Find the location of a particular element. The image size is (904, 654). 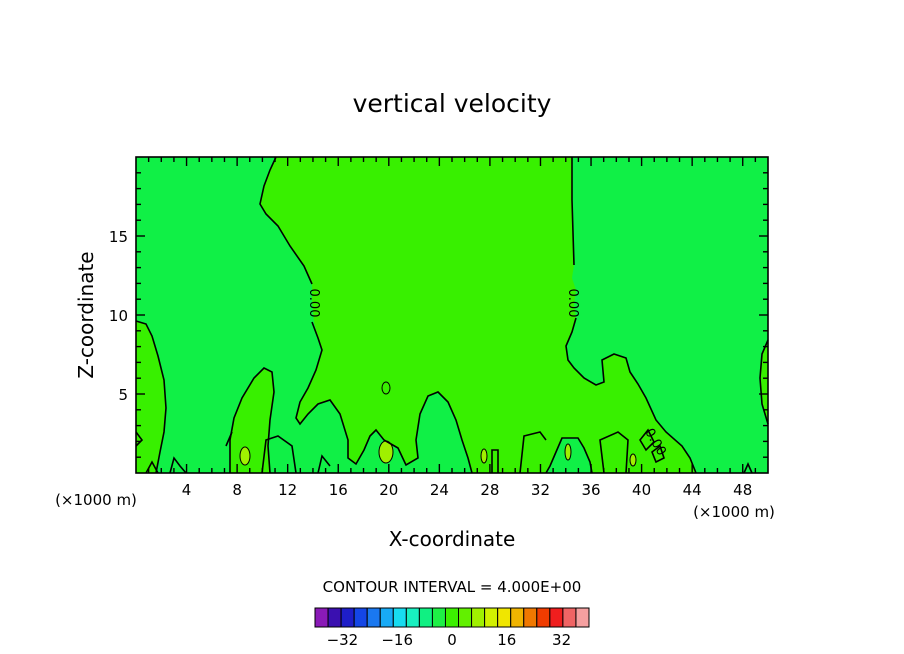

contour-line-right-zero-lower is located at coordinates (631, 395).